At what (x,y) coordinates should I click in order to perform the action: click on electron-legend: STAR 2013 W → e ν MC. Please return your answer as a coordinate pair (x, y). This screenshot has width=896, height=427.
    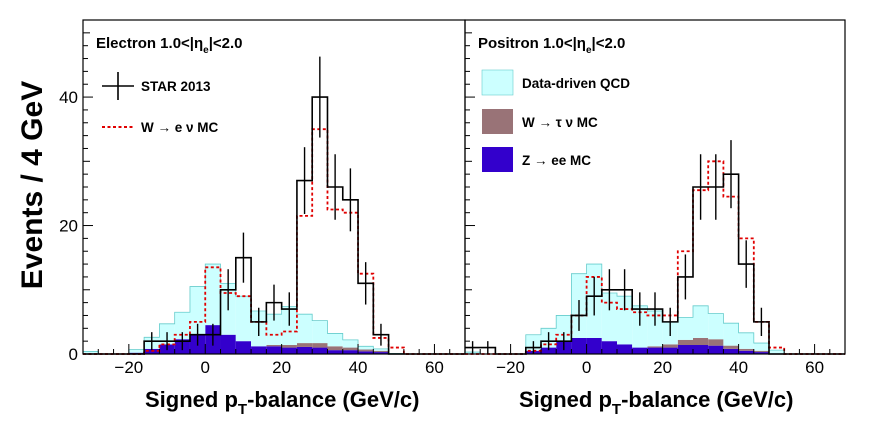
    Looking at the image, I should click on (160, 103).